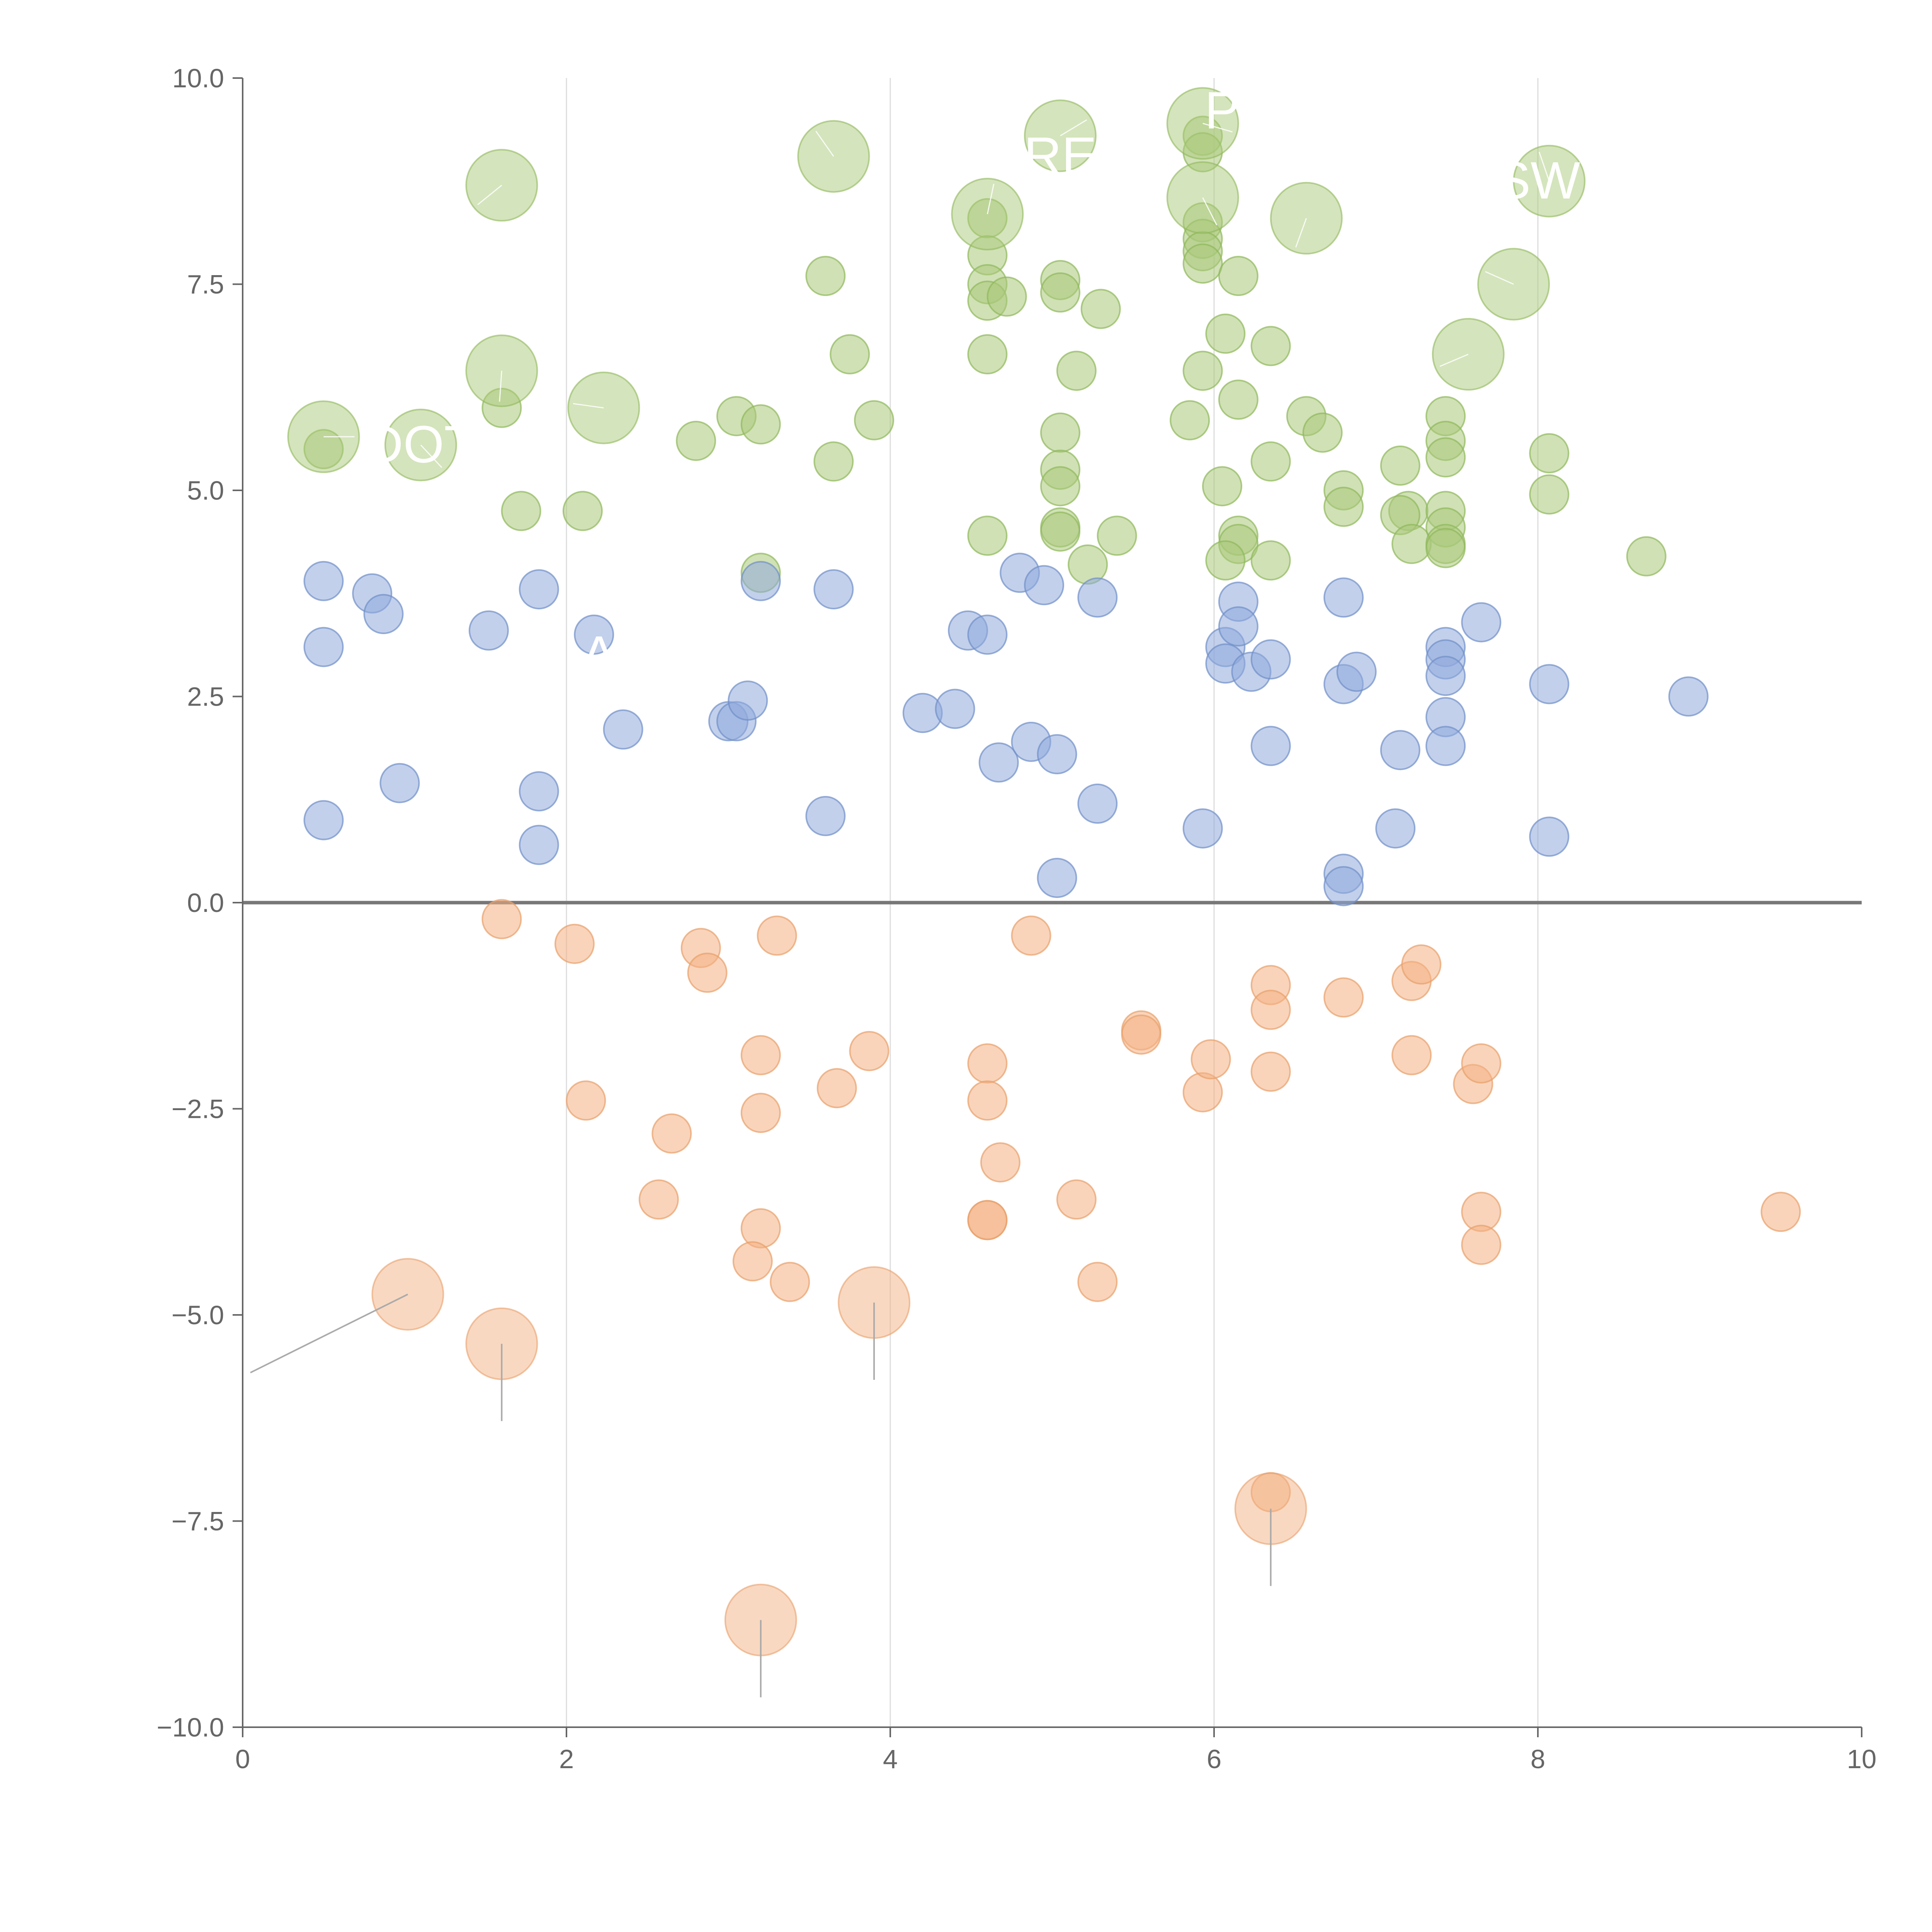 The width and height of the screenshot is (1932, 1932). I want to click on y-tick-label: 0.0, so click(205, 903).